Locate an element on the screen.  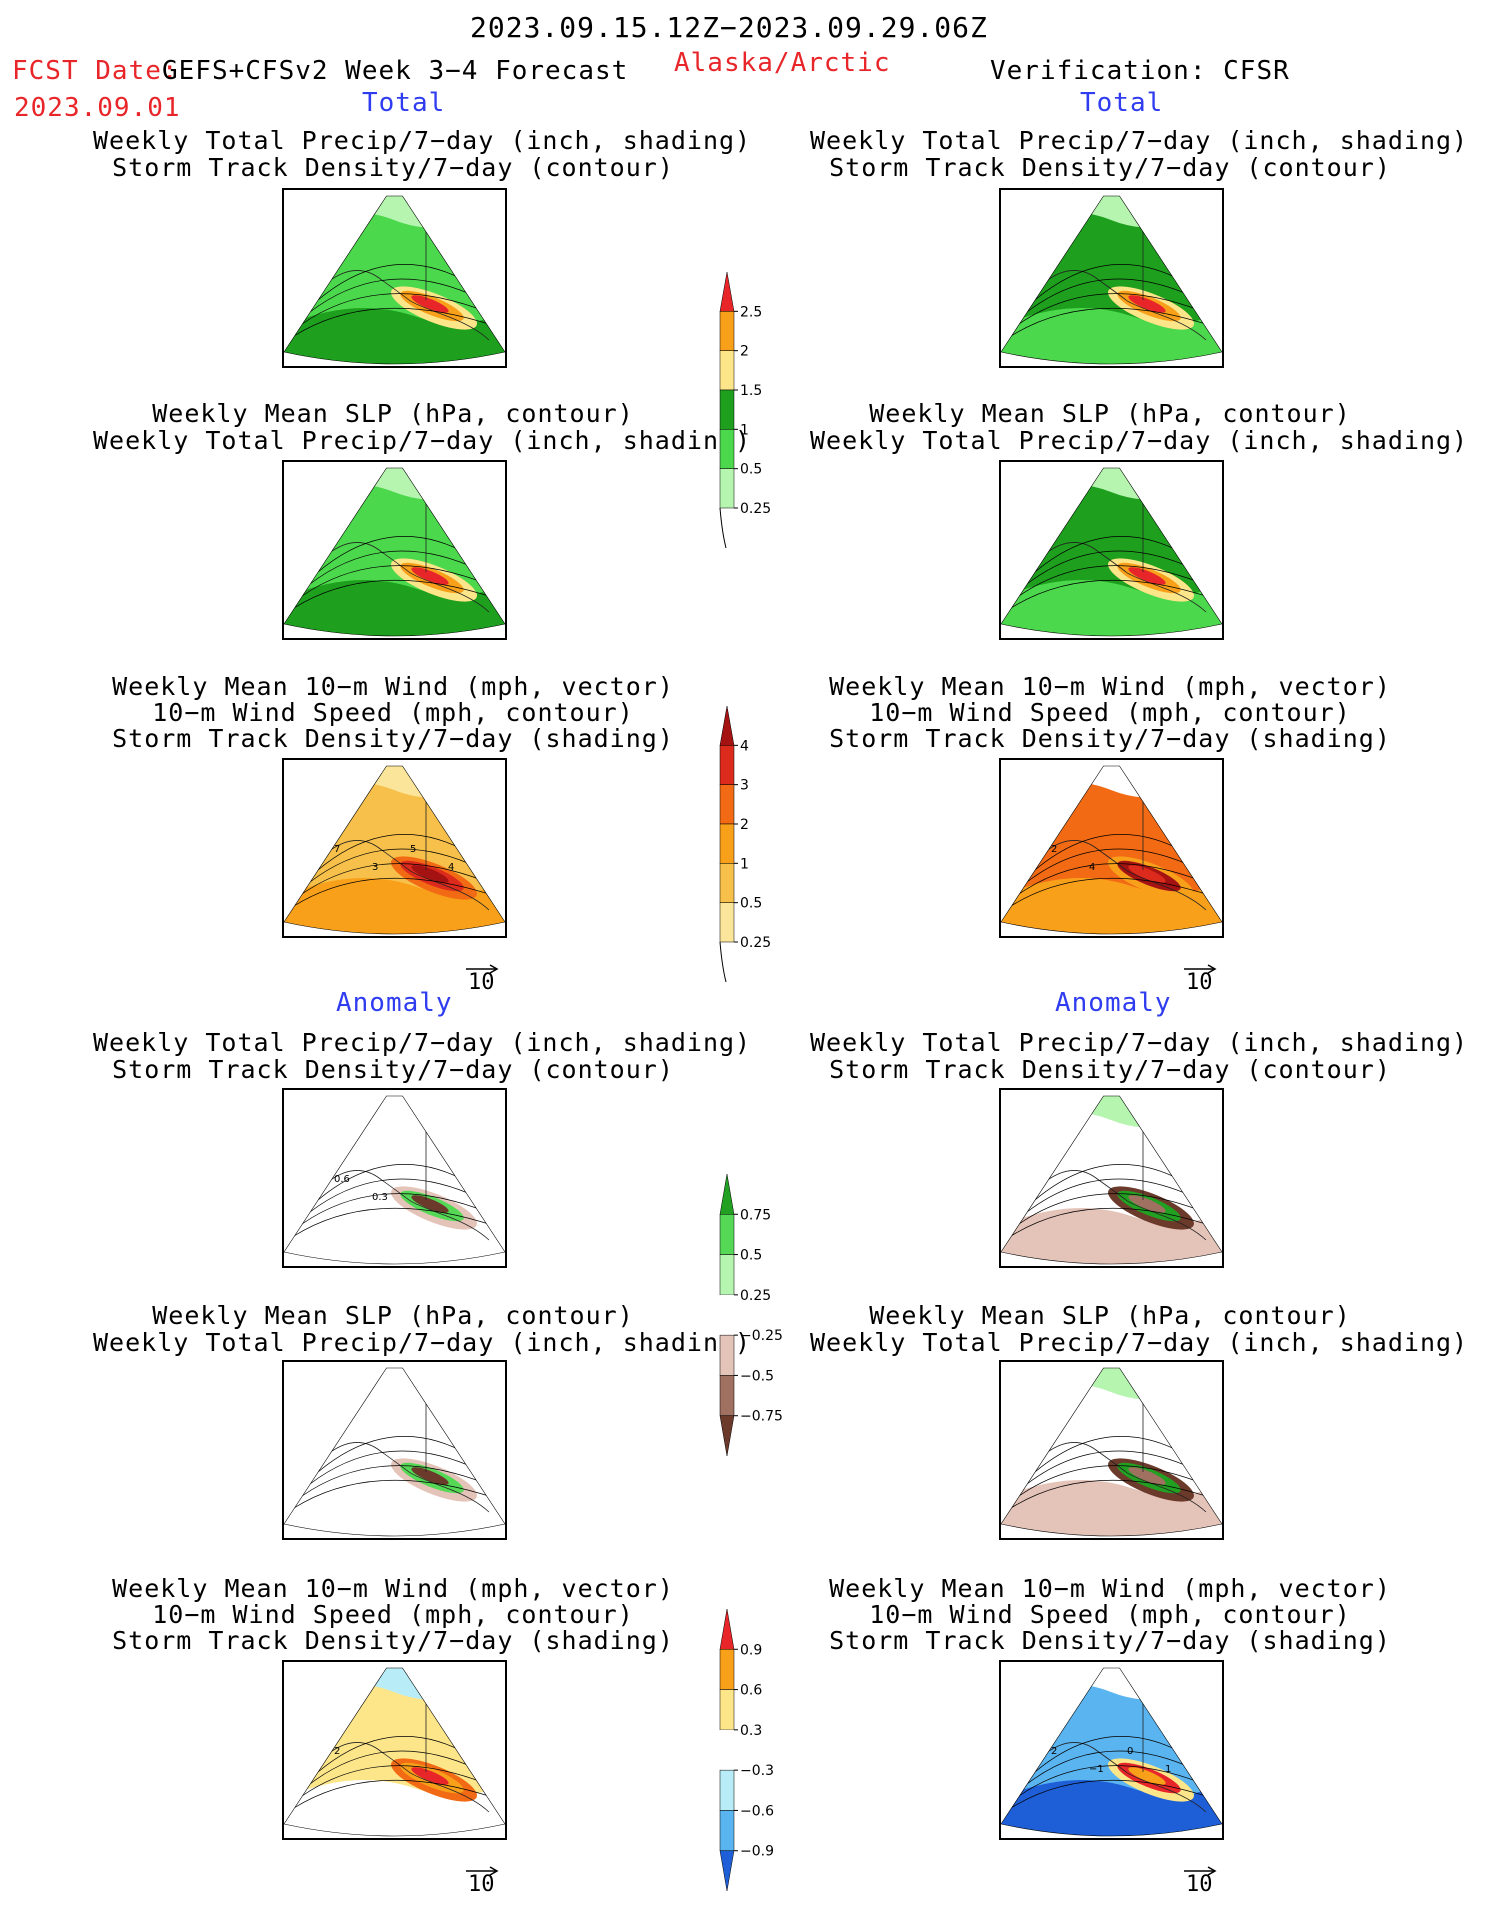
vector-ref-value-r3-left: 10 is located at coordinates (481, 982).